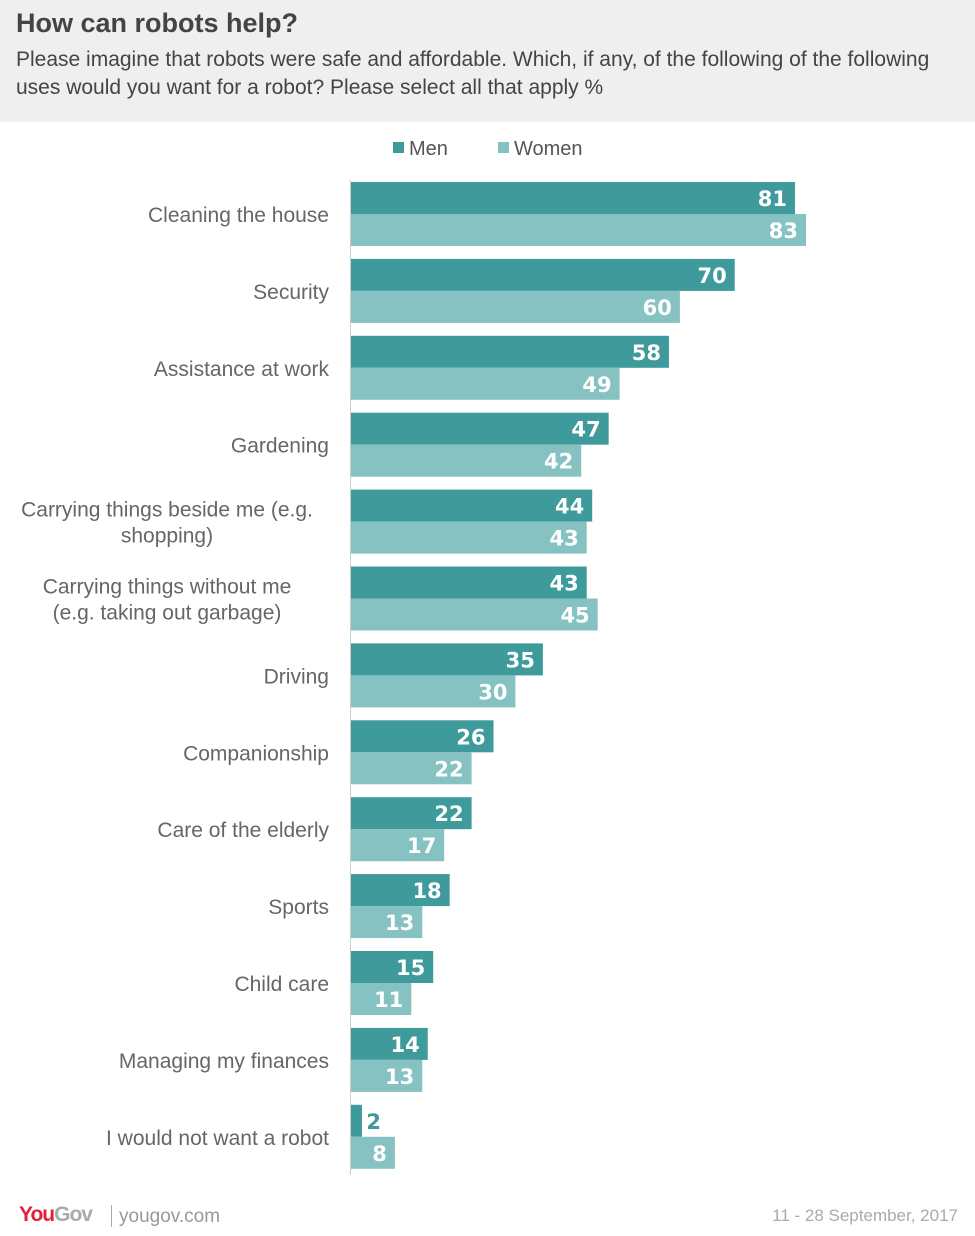 The height and width of the screenshot is (1236, 975). What do you see at coordinates (574, 616) in the screenshot?
I see `data-label-women: 45` at bounding box center [574, 616].